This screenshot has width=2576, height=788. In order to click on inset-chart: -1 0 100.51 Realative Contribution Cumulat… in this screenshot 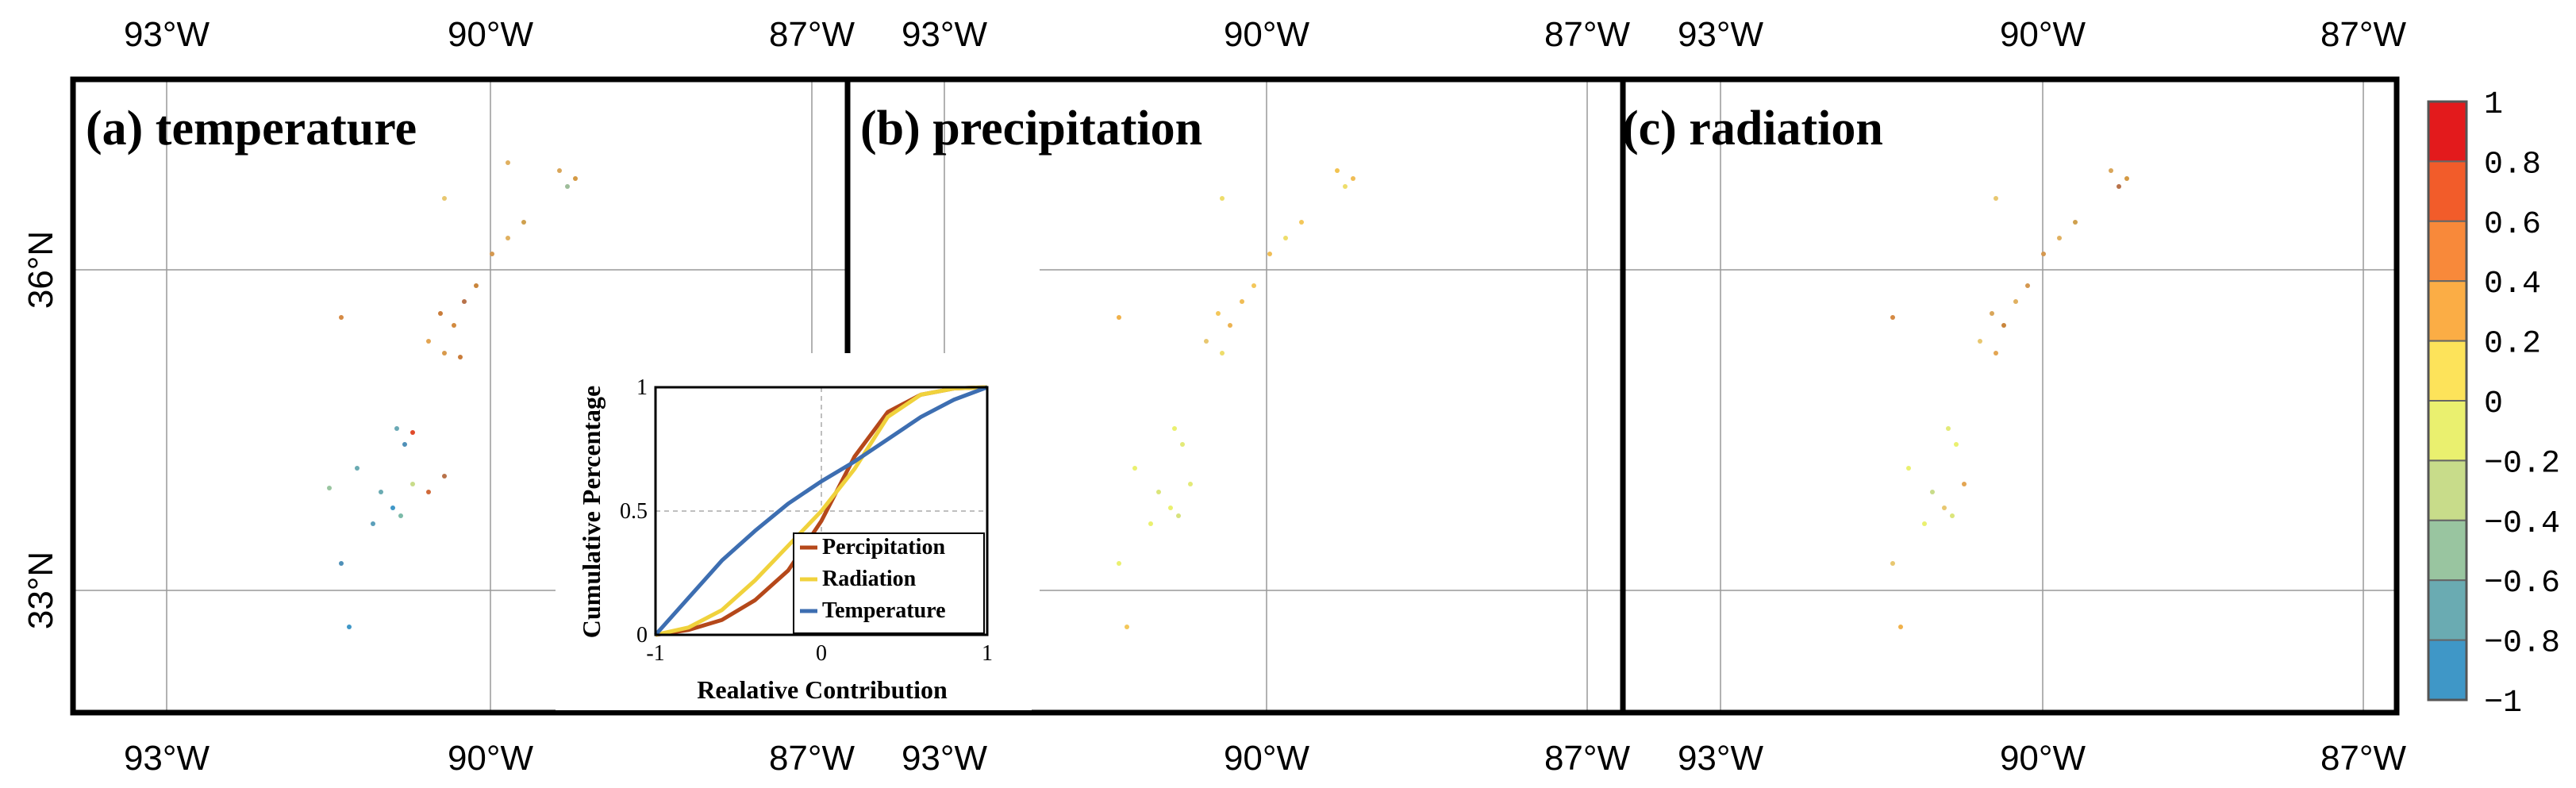, I will do `click(794, 531)`.